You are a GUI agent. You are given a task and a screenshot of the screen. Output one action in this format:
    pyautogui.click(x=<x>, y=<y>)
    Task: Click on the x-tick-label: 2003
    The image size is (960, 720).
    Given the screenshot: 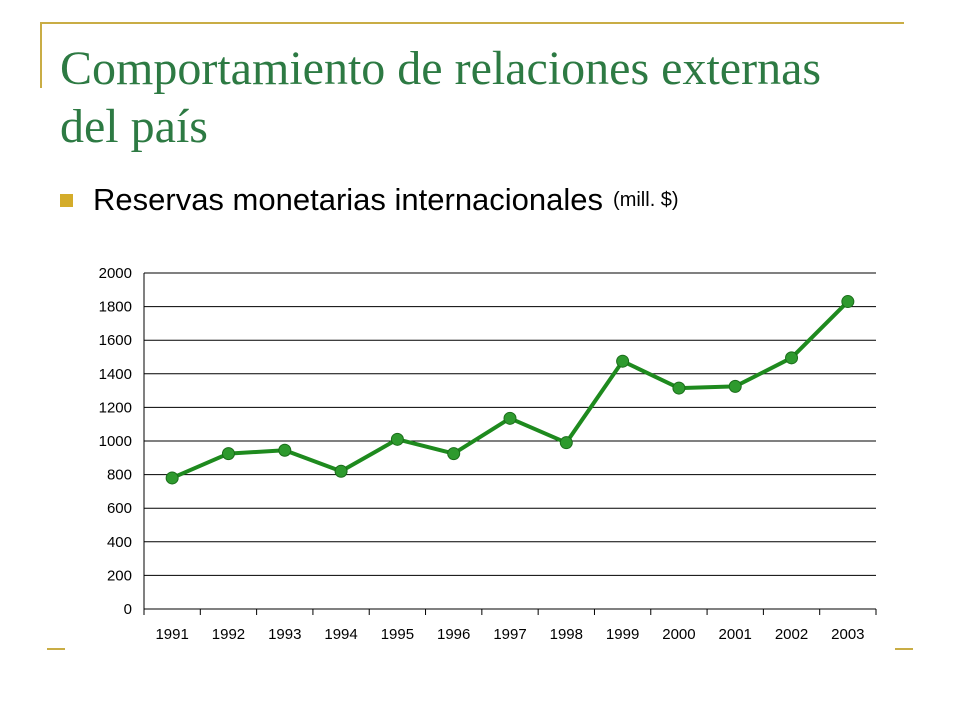 What is the action you would take?
    pyautogui.click(x=847, y=634)
    